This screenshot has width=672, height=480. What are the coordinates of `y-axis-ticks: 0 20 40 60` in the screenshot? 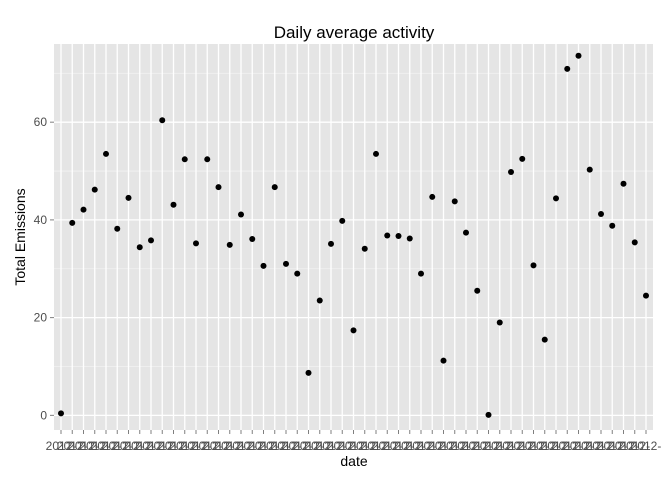 It's located at (44, 268).